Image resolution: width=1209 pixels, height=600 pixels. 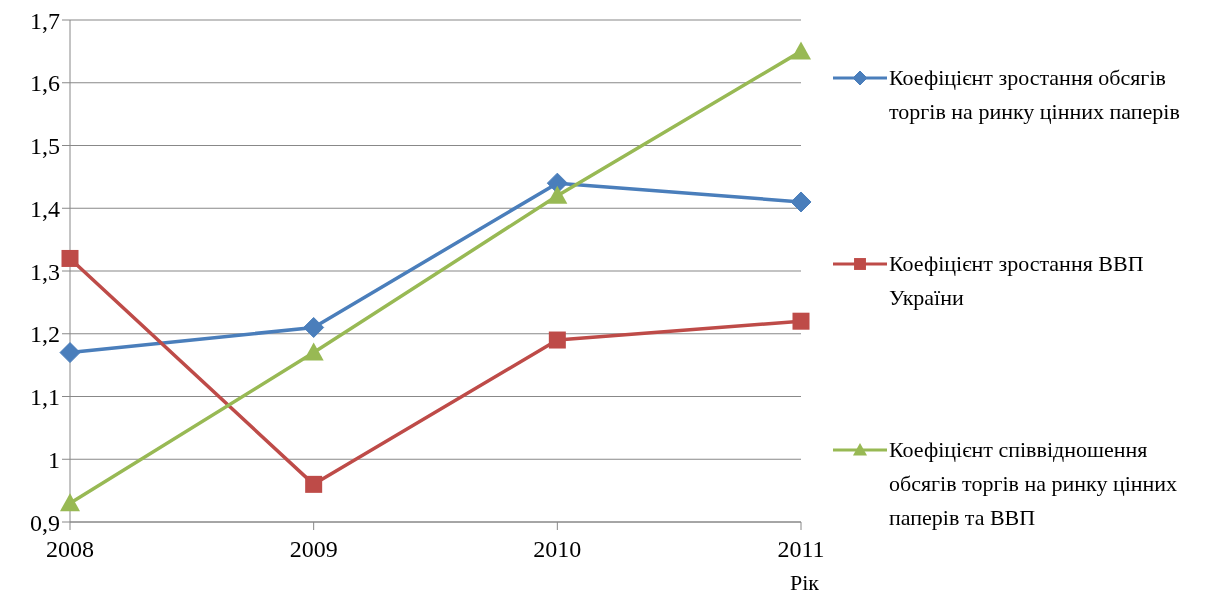 I want to click on legend-label: Коефіцієнт зростання обсягів торгів на ринку цінних паперів, so click(x=1035, y=95).